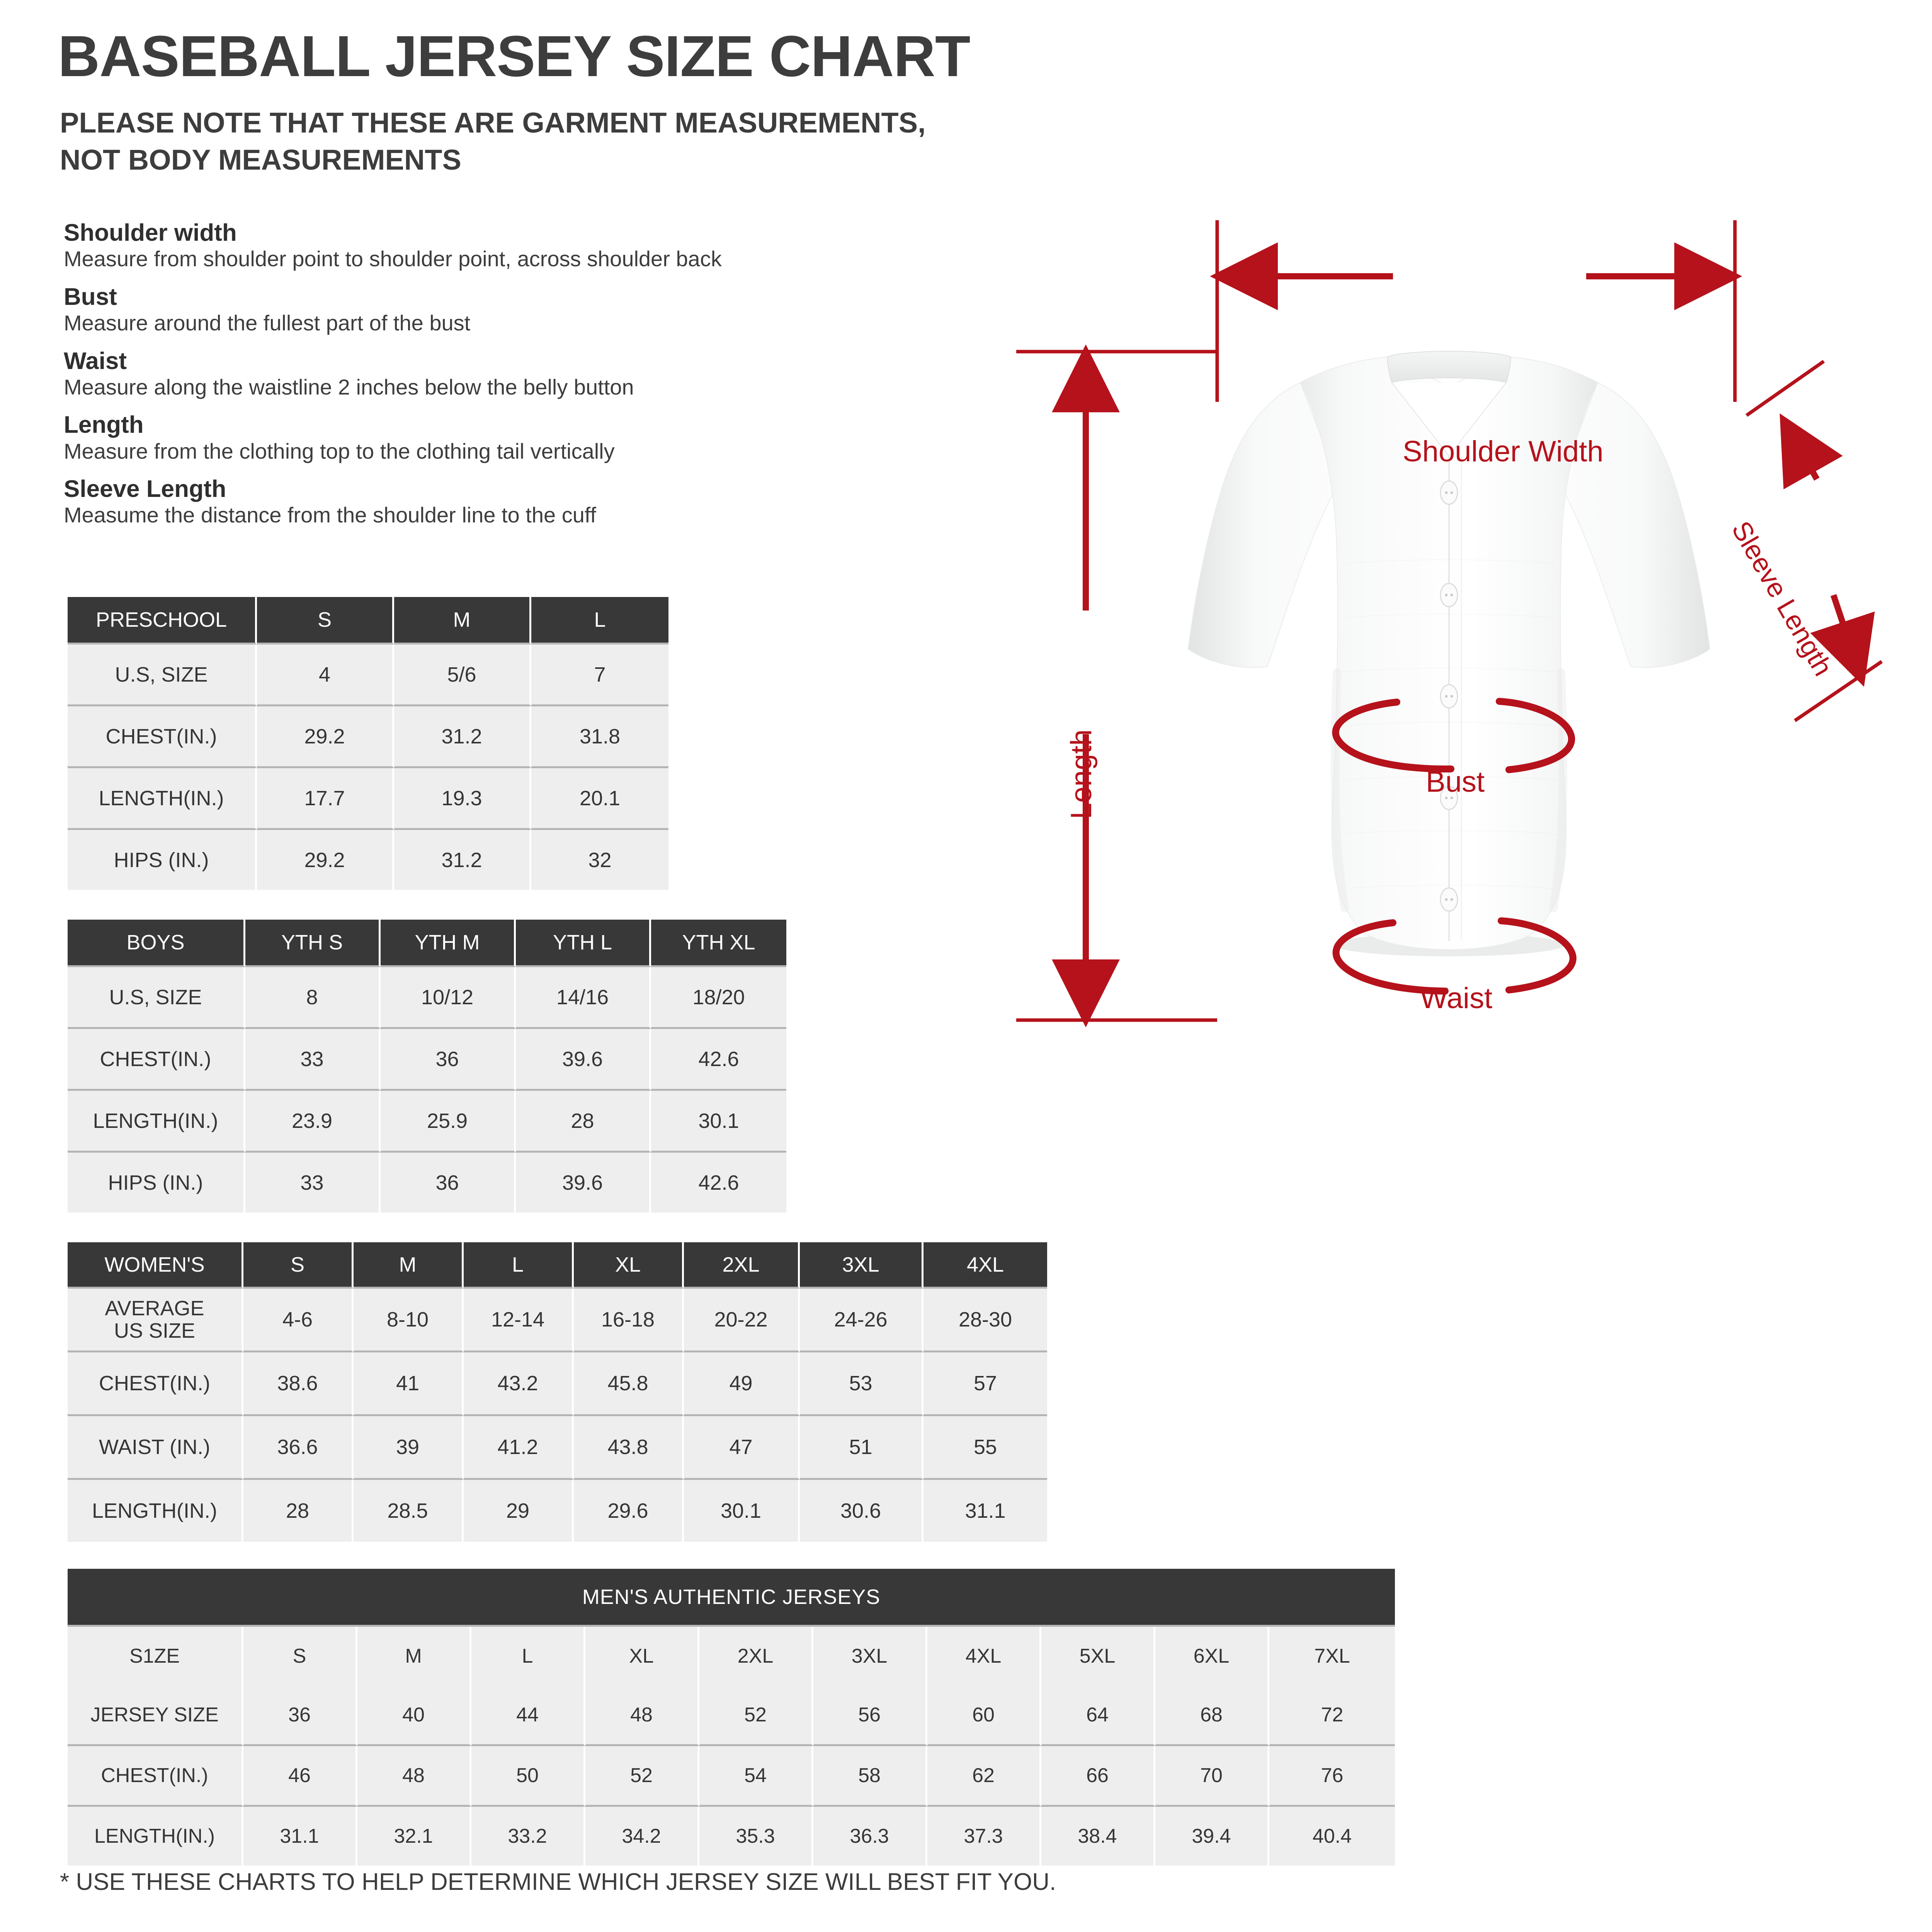 The width and height of the screenshot is (1932, 1932). What do you see at coordinates (463, 860) in the screenshot?
I see `table-cell: 31.2` at bounding box center [463, 860].